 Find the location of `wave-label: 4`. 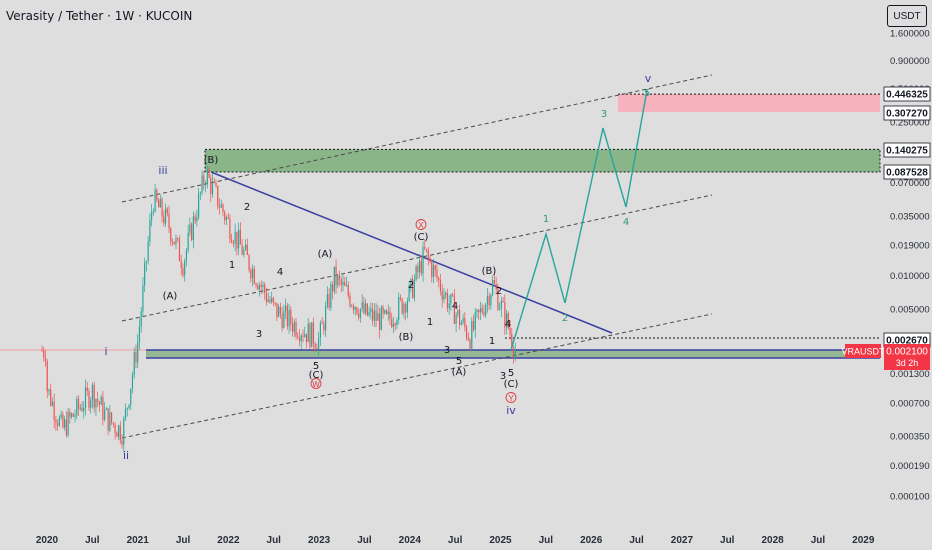

wave-label: 4 is located at coordinates (280, 272).